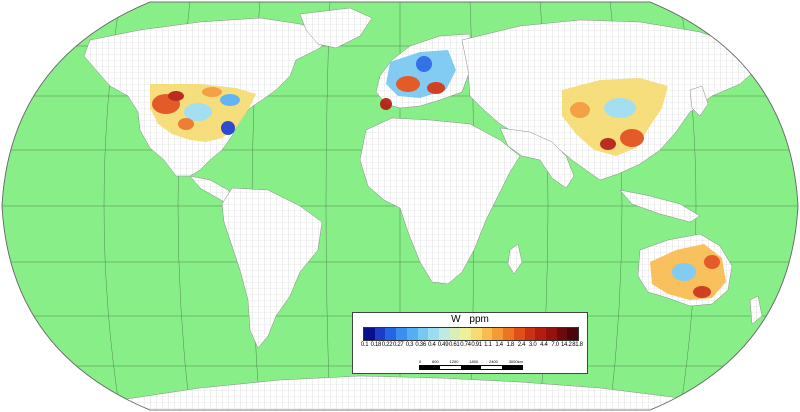  I want to click on legend-tick-label: 0.74, so click(465, 345).